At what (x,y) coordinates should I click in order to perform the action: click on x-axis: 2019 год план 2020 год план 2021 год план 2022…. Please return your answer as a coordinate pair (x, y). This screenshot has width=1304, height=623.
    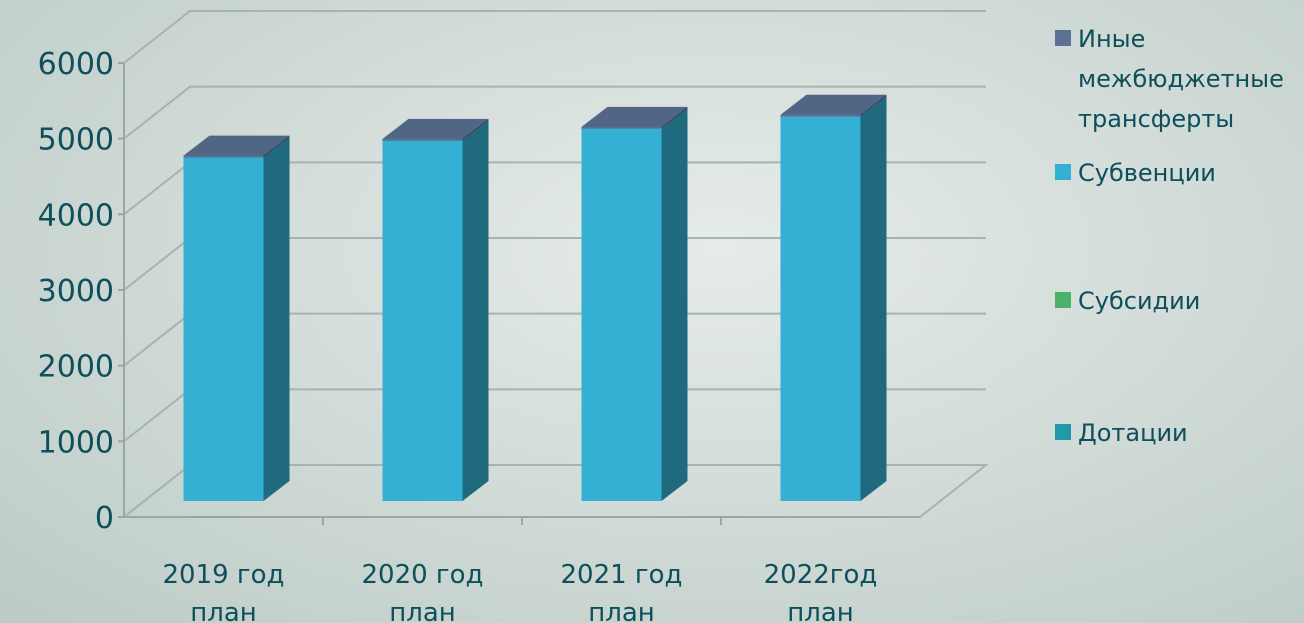
    Looking at the image, I should click on (522, 569).